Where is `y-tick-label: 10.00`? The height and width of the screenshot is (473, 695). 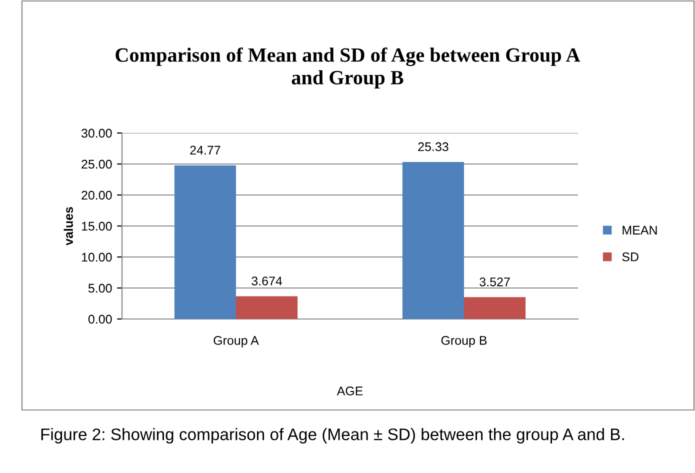 y-tick-label: 10.00 is located at coordinates (97, 257).